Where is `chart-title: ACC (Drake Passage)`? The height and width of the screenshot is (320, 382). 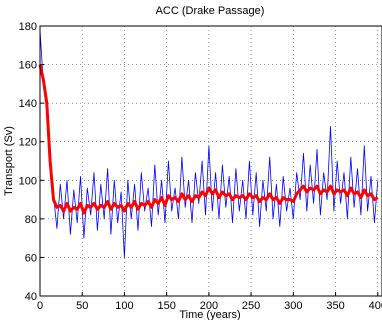 chart-title: ACC (Drake Passage) is located at coordinates (210, 11).